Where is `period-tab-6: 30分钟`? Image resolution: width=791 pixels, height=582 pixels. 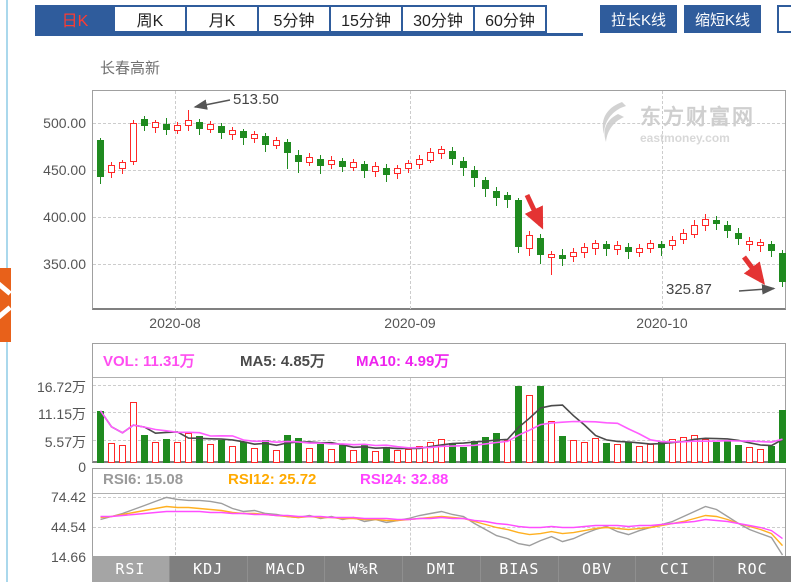 period-tab-6: 30分钟 is located at coordinates (438, 19).